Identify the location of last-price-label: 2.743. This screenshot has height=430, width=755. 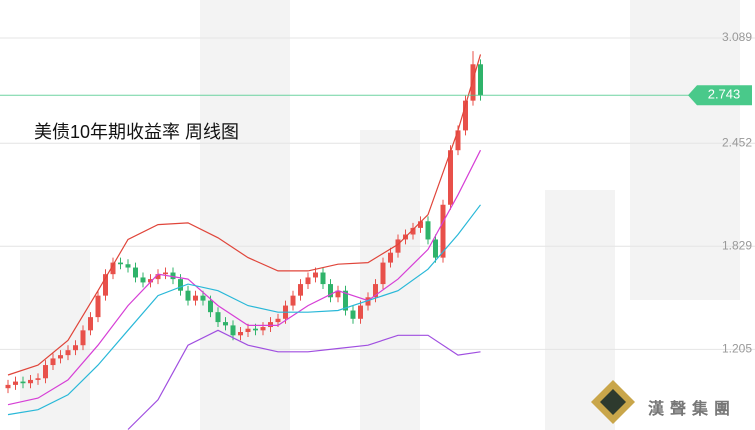
(724, 94).